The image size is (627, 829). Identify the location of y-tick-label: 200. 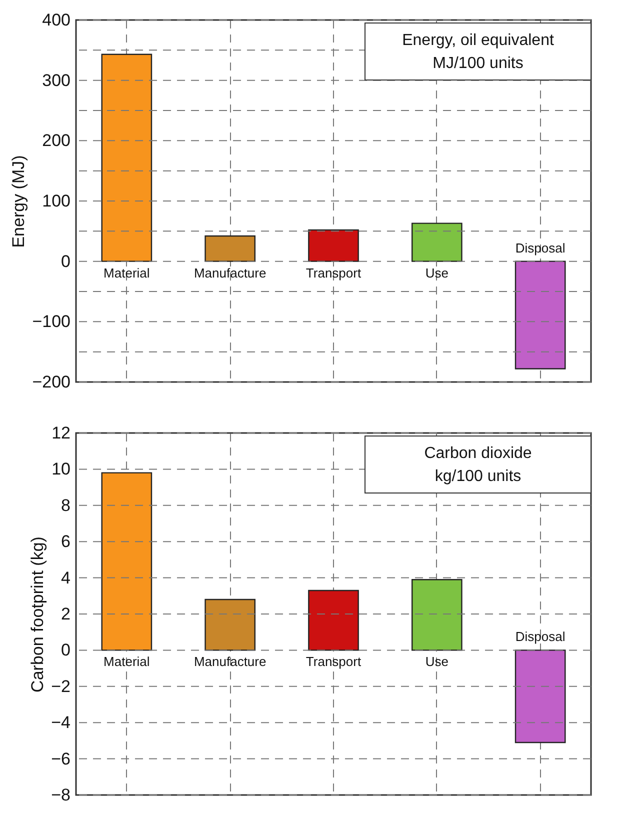
(56, 140).